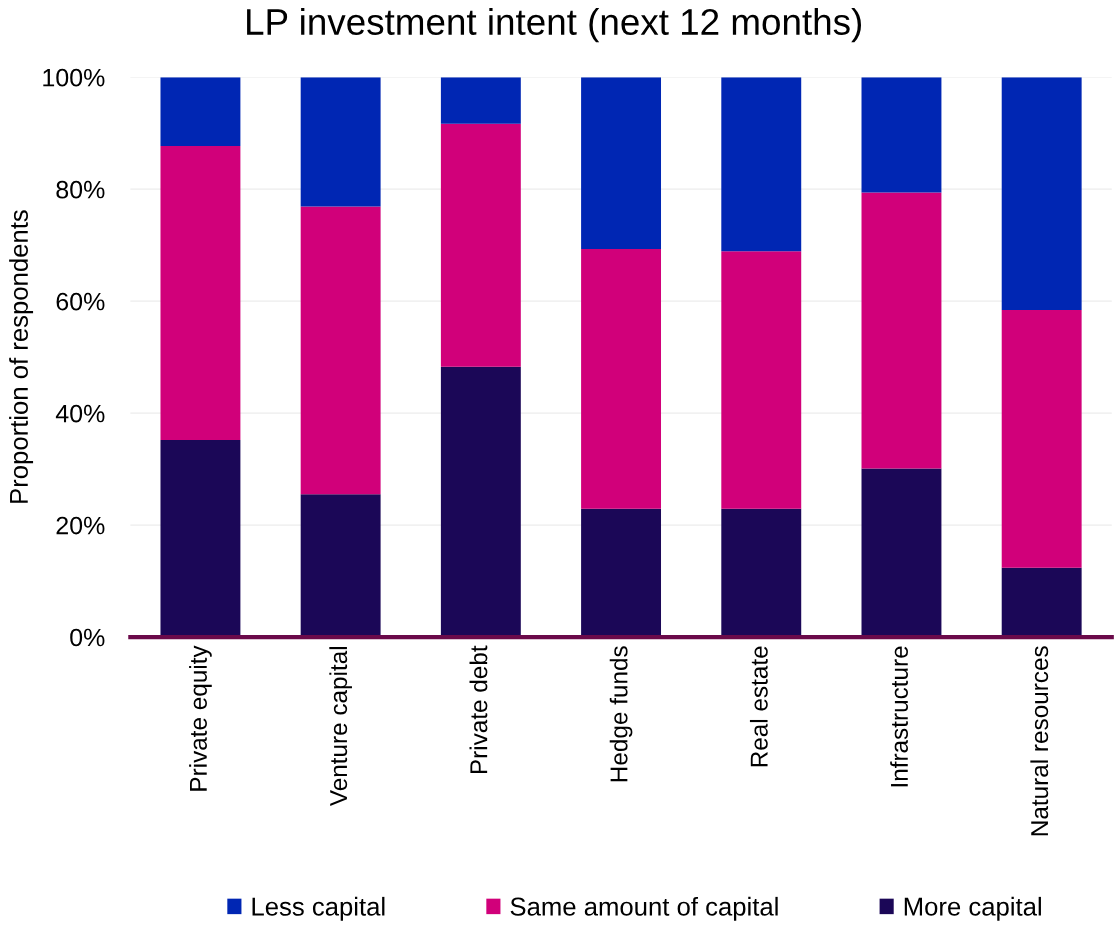 The width and height of the screenshot is (1114, 930). What do you see at coordinates (80, 301) in the screenshot?
I see `y-tick-label: 60%` at bounding box center [80, 301].